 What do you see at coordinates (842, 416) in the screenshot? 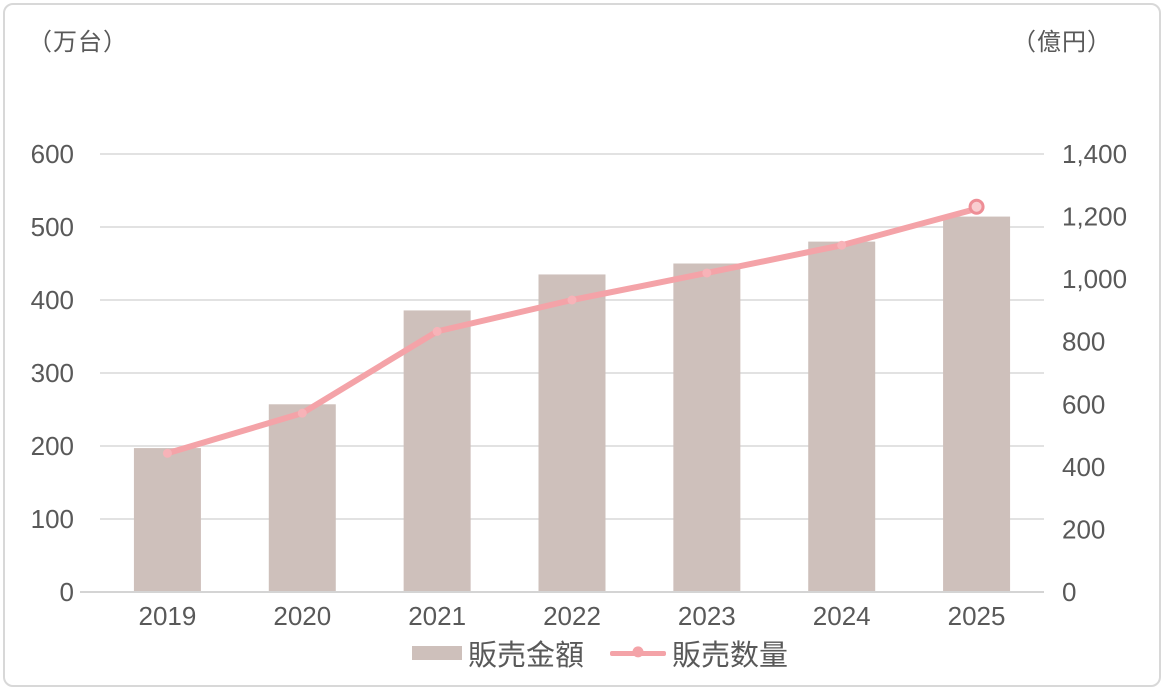
I see `bar-2024` at bounding box center [842, 416].